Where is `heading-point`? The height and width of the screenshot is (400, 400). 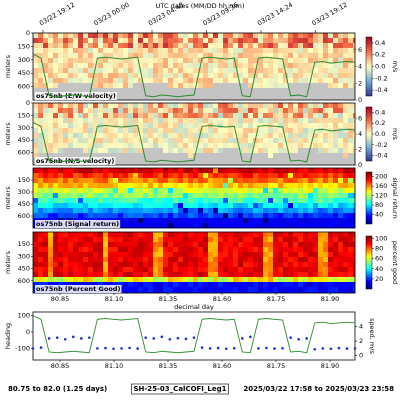
heading-point is located at coordinates (218, 348).